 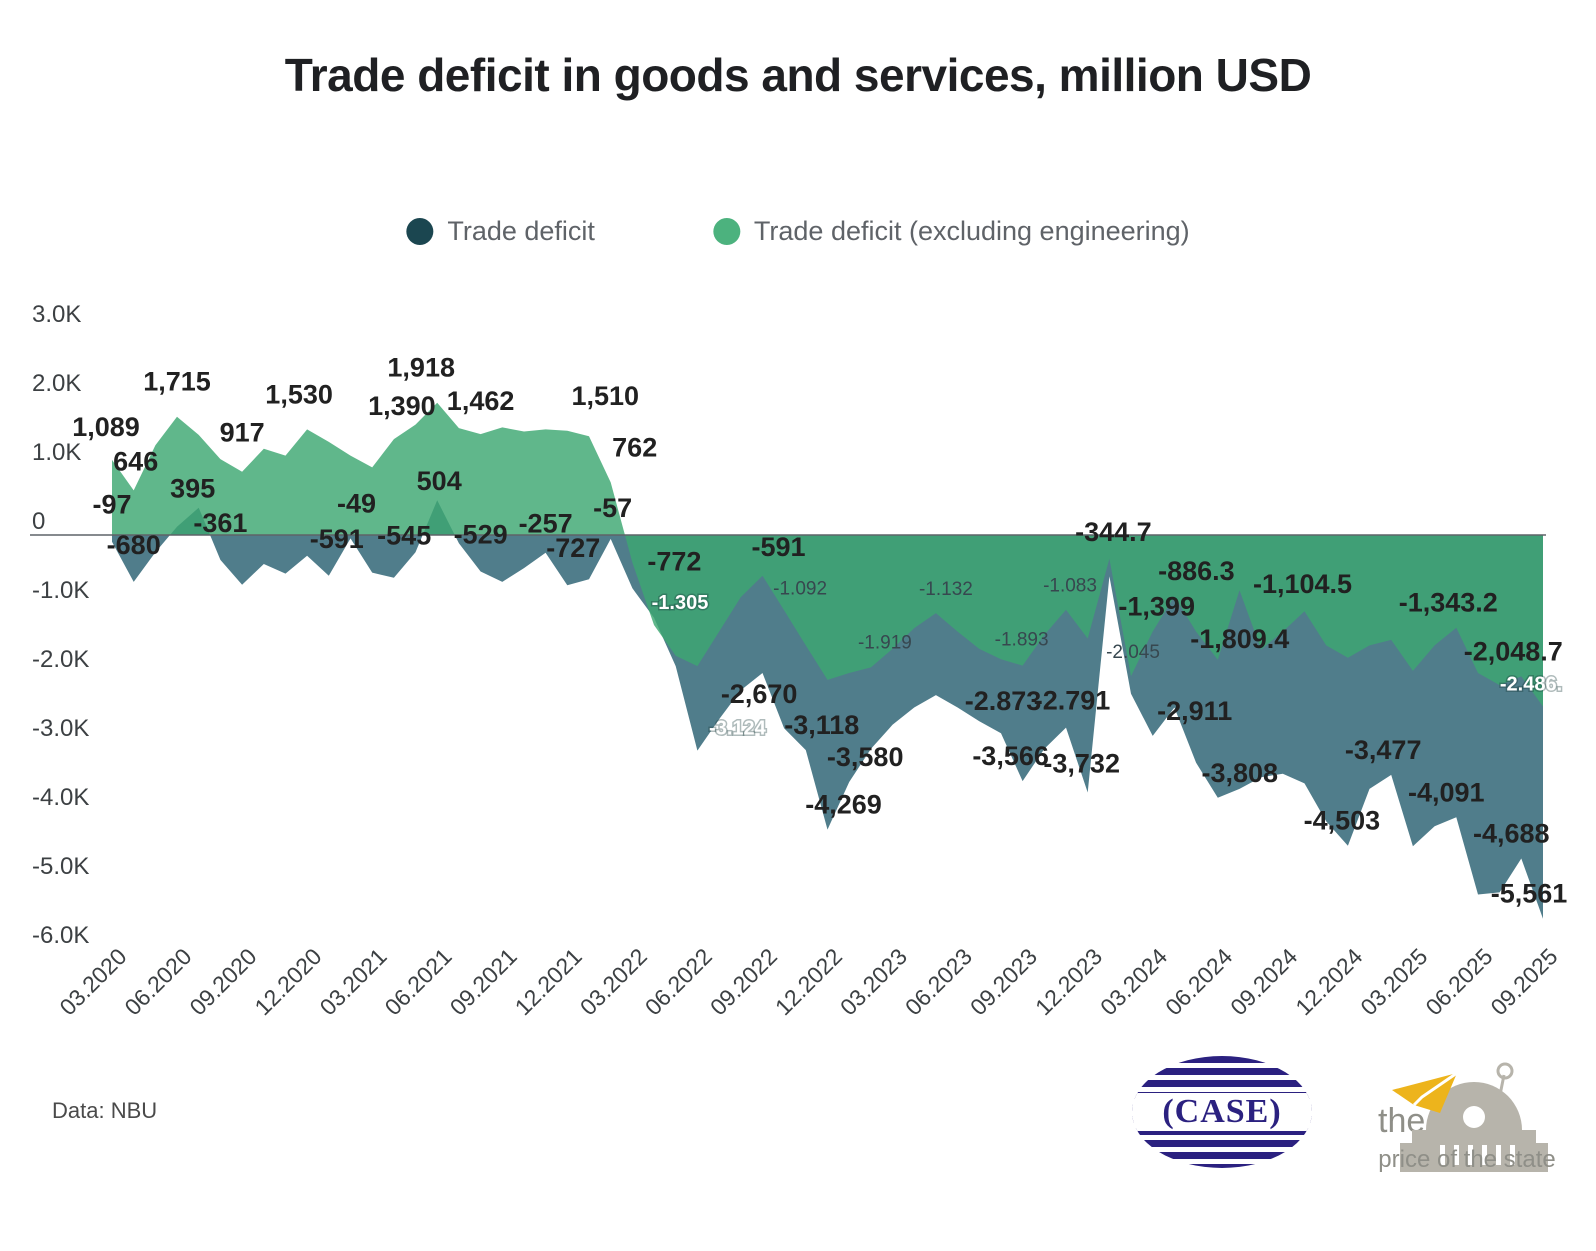 What do you see at coordinates (242, 433) in the screenshot?
I see `data-label: 917` at bounding box center [242, 433].